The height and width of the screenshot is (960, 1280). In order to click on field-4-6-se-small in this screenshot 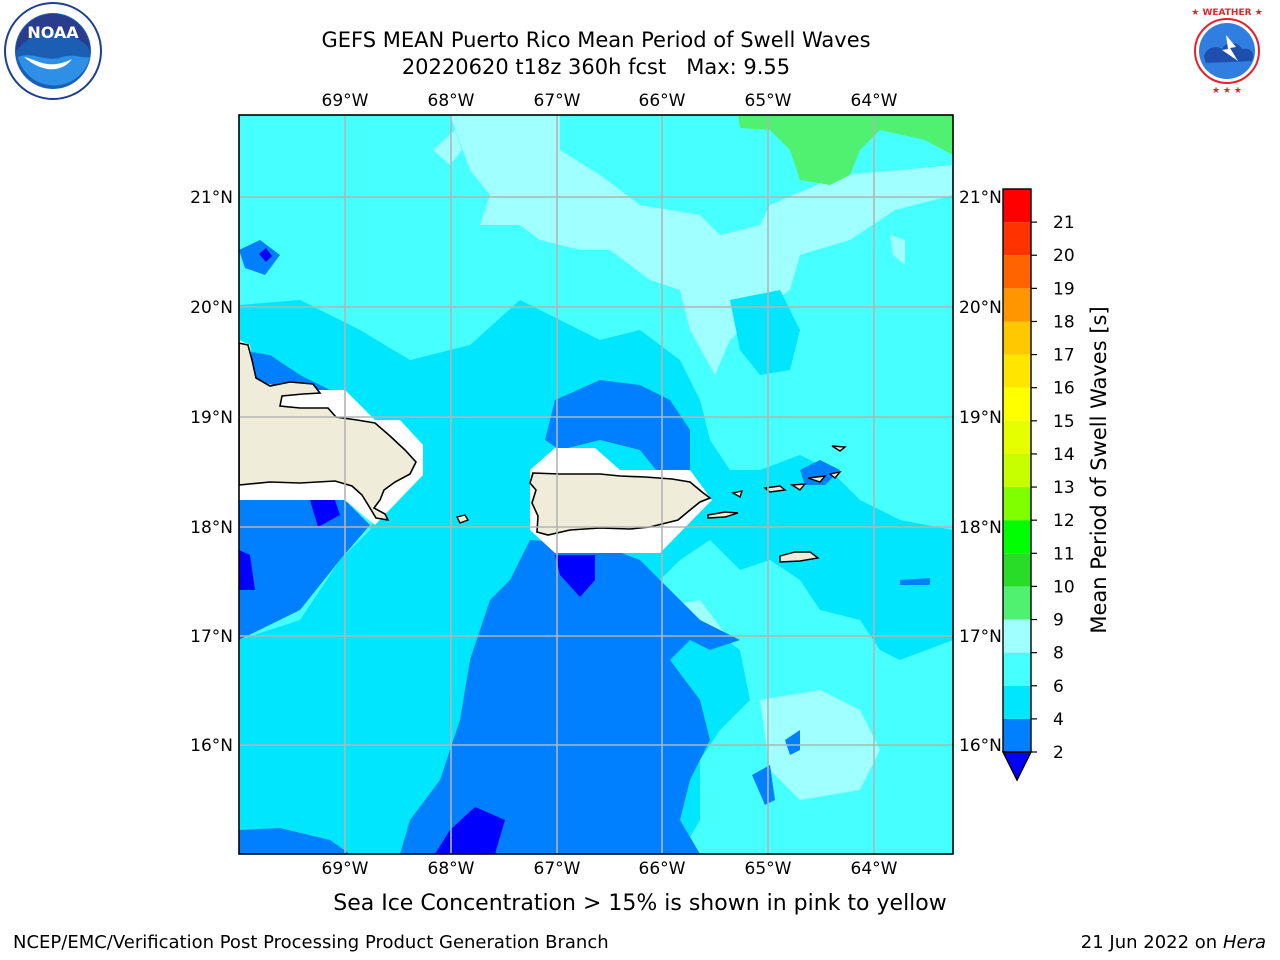, I will do `click(792, 742)`.